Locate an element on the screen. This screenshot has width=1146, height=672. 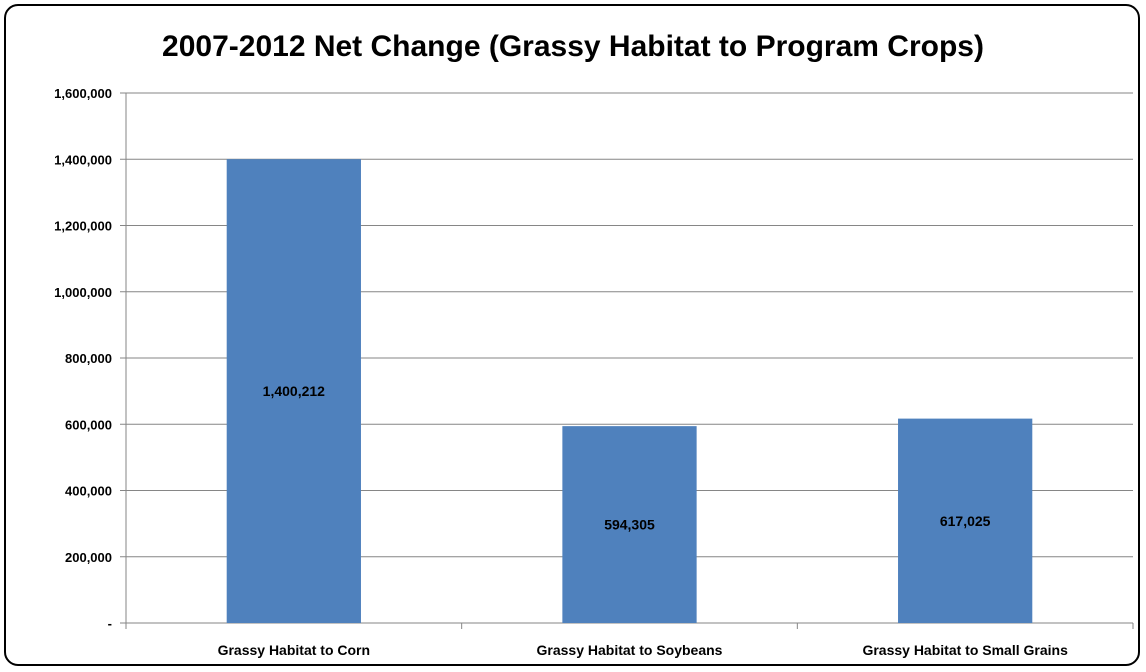
data-label: 617,025 is located at coordinates (965, 521).